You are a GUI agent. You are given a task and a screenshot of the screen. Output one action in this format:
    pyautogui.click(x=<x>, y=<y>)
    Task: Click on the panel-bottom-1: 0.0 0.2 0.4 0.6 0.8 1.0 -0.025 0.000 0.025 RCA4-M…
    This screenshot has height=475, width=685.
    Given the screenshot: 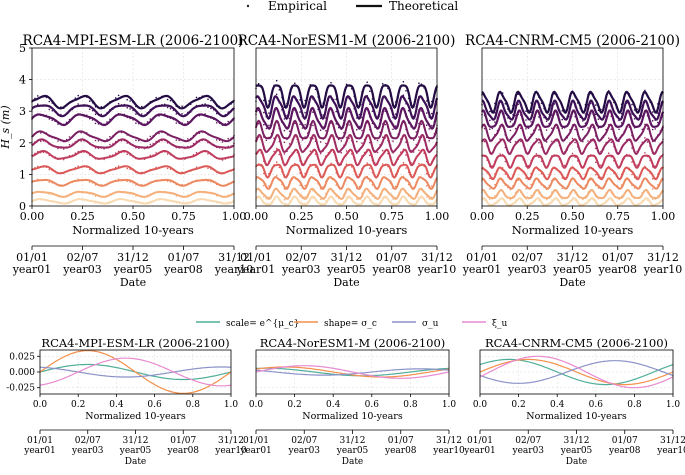 What is the action you would take?
    pyautogui.click(x=126, y=401)
    